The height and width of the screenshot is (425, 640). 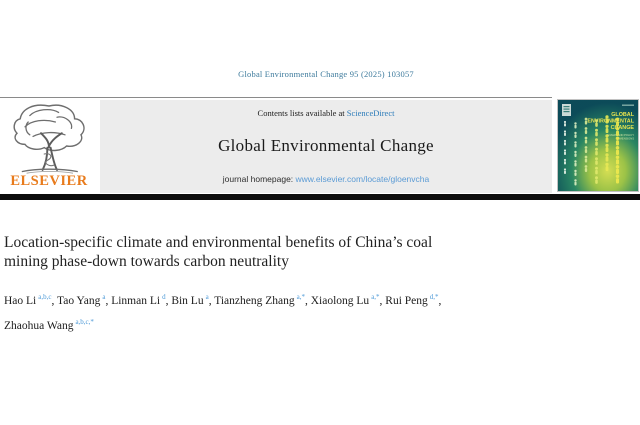 I want to click on author: Tianzheng Zhang a,*,, so click(x=262, y=300).